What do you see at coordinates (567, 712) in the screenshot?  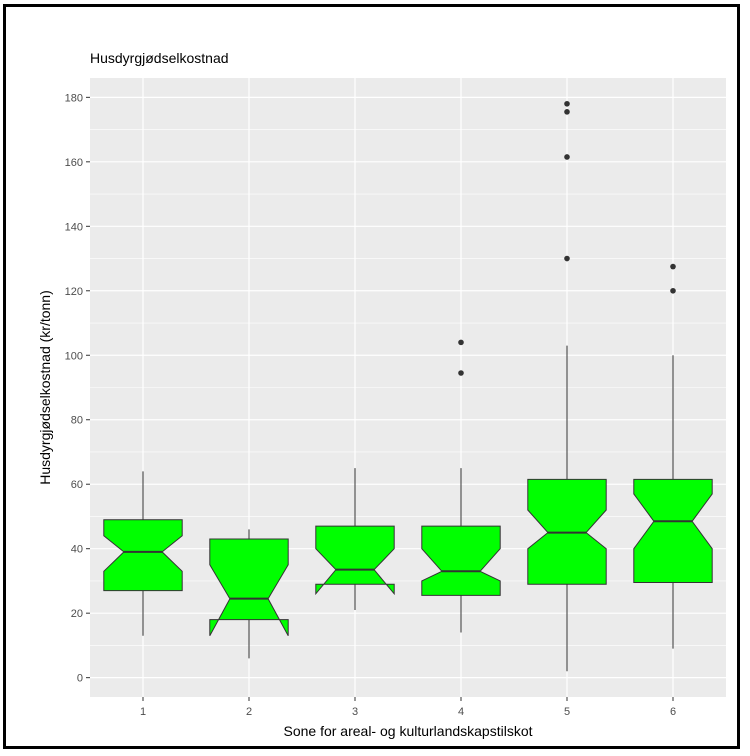 I see `x-tick-label: 5` at bounding box center [567, 712].